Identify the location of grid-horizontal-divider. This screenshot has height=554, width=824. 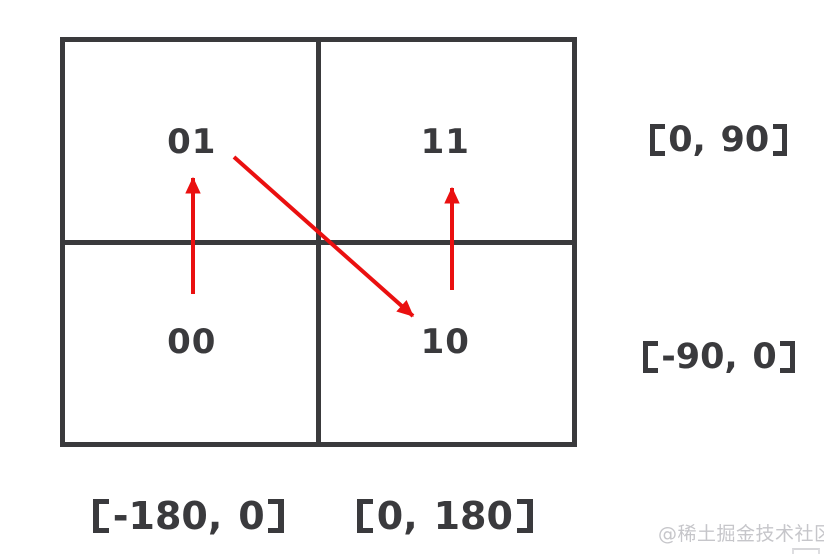
(318, 242).